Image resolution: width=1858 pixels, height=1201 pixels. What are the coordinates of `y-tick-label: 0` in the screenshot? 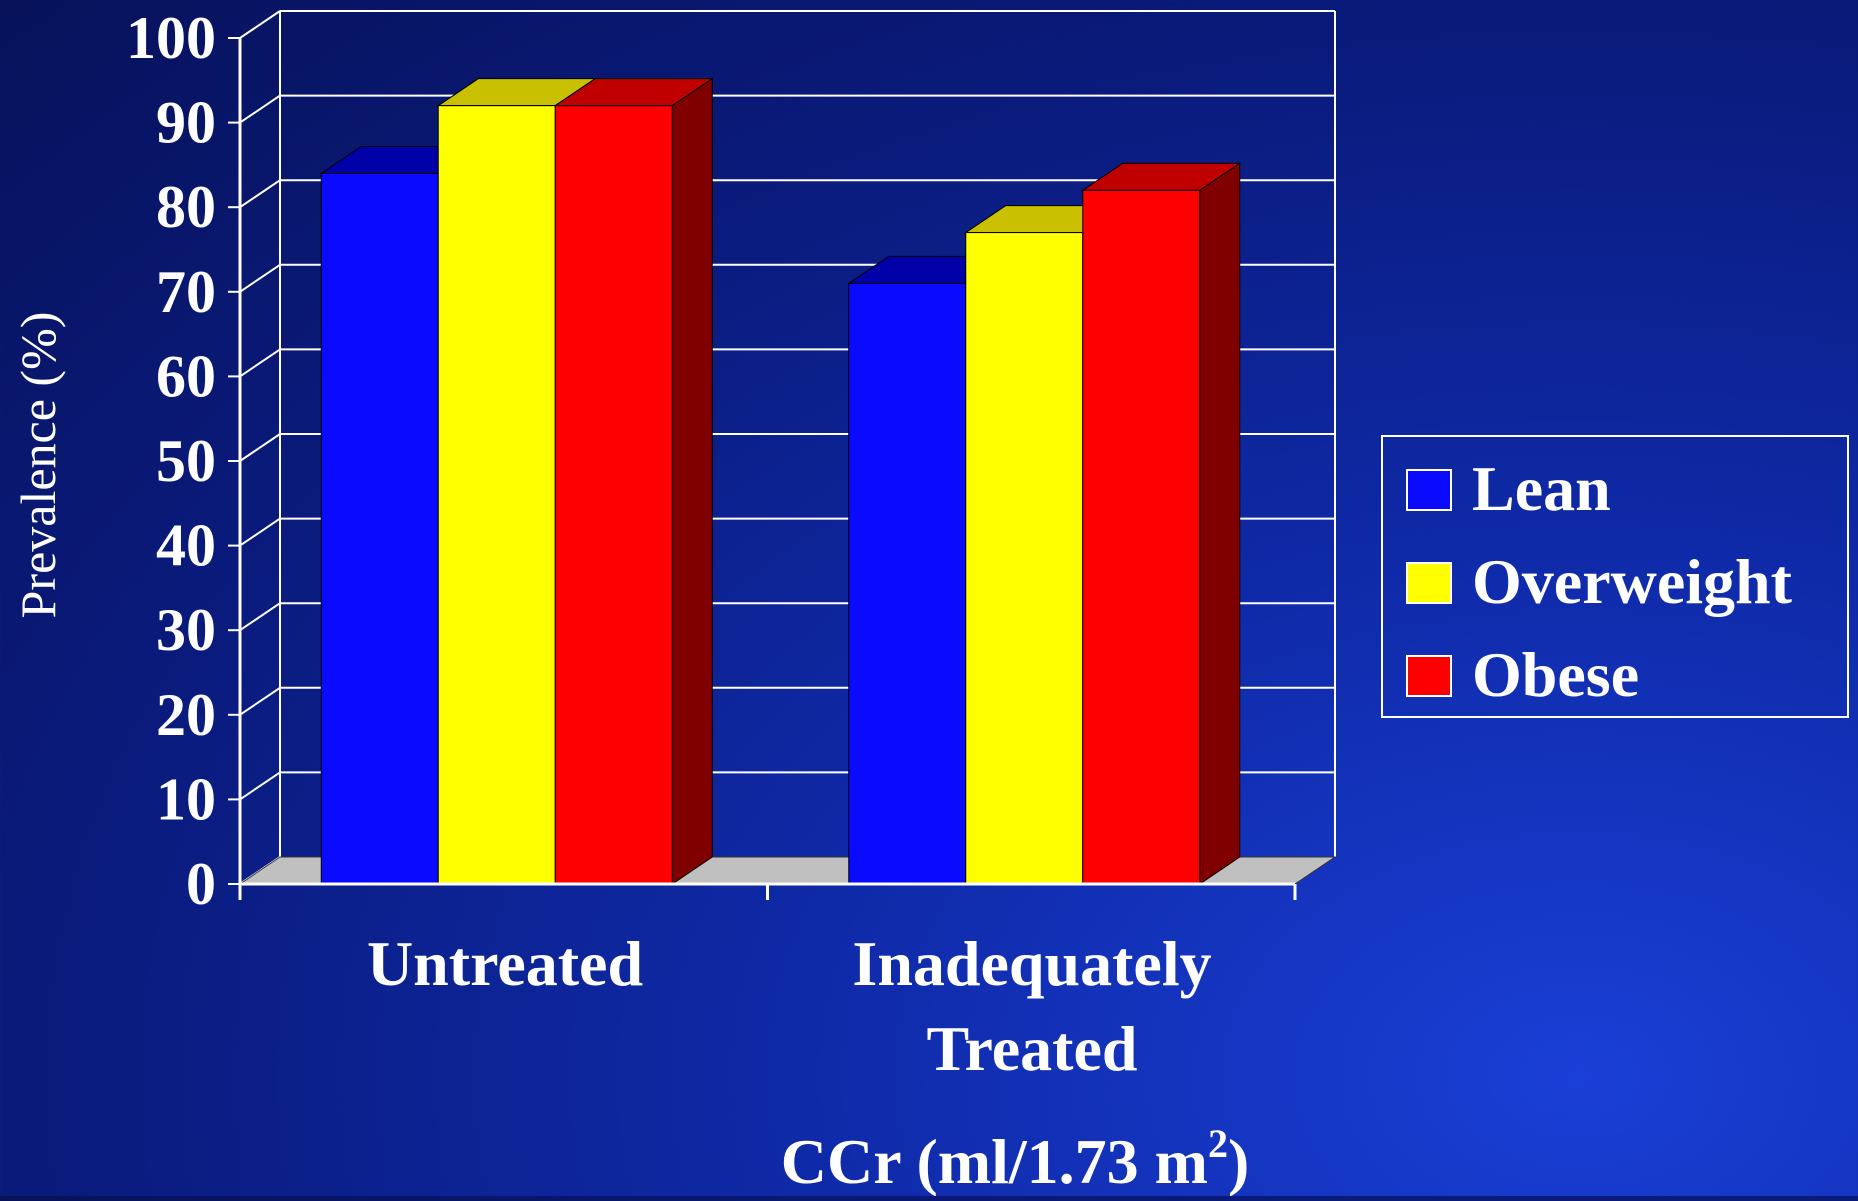 It's located at (201, 884).